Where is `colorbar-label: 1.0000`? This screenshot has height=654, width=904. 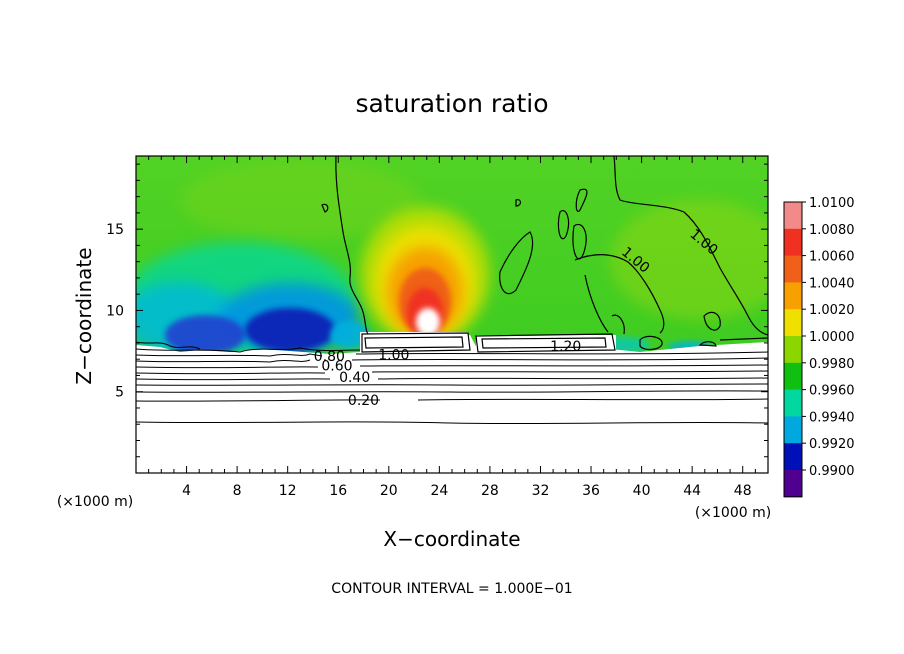
colorbar-label: 1.0000 is located at coordinates (832, 337).